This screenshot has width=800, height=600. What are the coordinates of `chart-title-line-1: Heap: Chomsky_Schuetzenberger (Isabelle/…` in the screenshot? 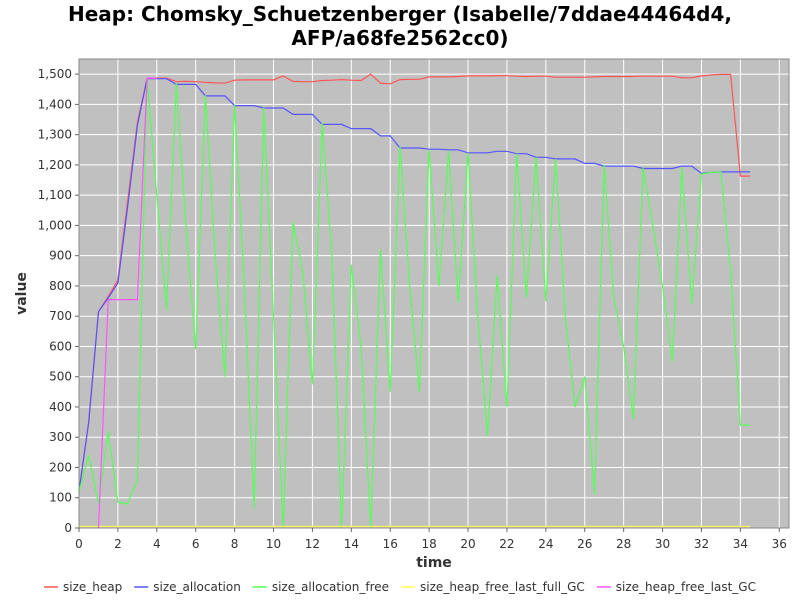 It's located at (400, 14).